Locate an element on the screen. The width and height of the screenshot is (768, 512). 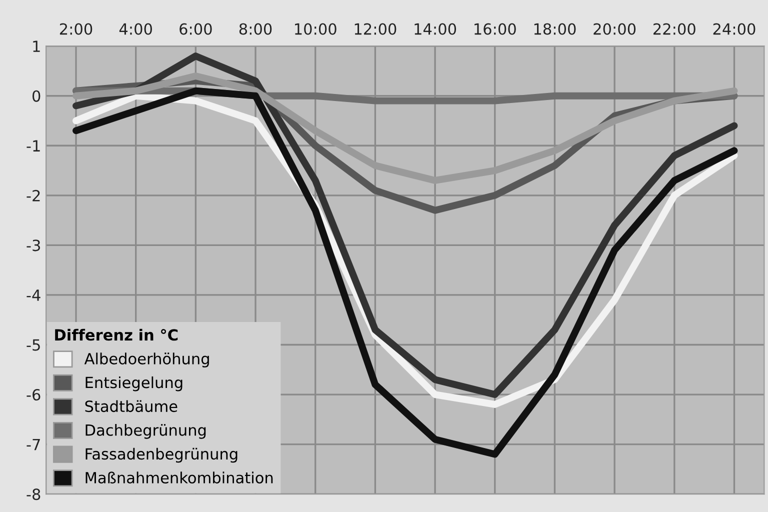
x-tick-label: 10:00 is located at coordinates (315, 29).